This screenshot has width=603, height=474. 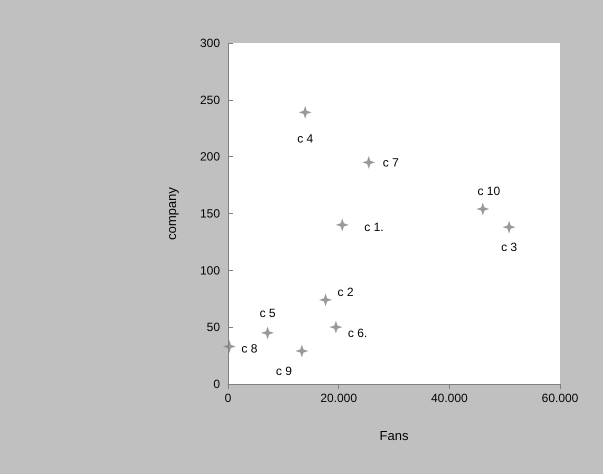 What do you see at coordinates (449, 398) in the screenshot?
I see `x-tick-label: 40.000` at bounding box center [449, 398].